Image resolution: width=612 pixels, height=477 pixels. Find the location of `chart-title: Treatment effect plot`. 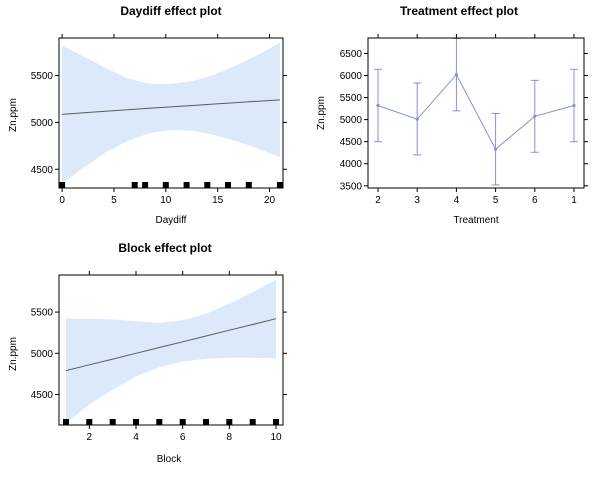

chart-title: Treatment effect plot is located at coordinates (459, 11).